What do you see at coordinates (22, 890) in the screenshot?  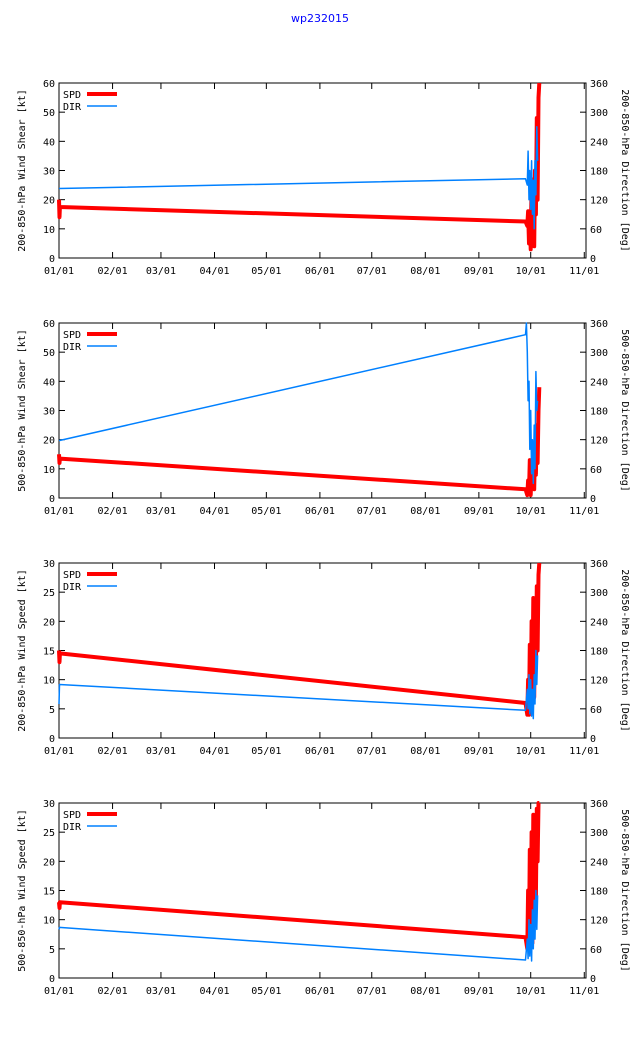 I see `y-axis-label: 500-850-hPa Wind Speed [kt]` at bounding box center [22, 890].